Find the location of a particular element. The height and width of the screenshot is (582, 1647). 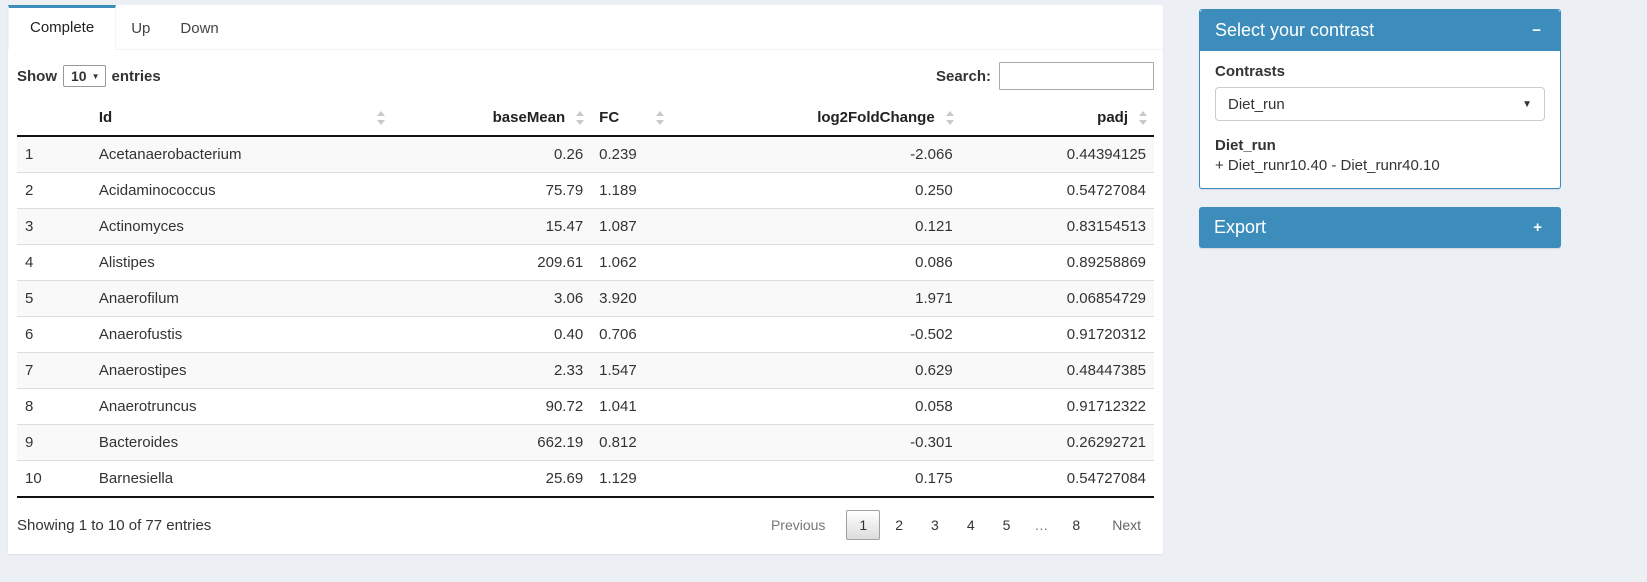

cell-rownum: 10 is located at coordinates (54, 478).